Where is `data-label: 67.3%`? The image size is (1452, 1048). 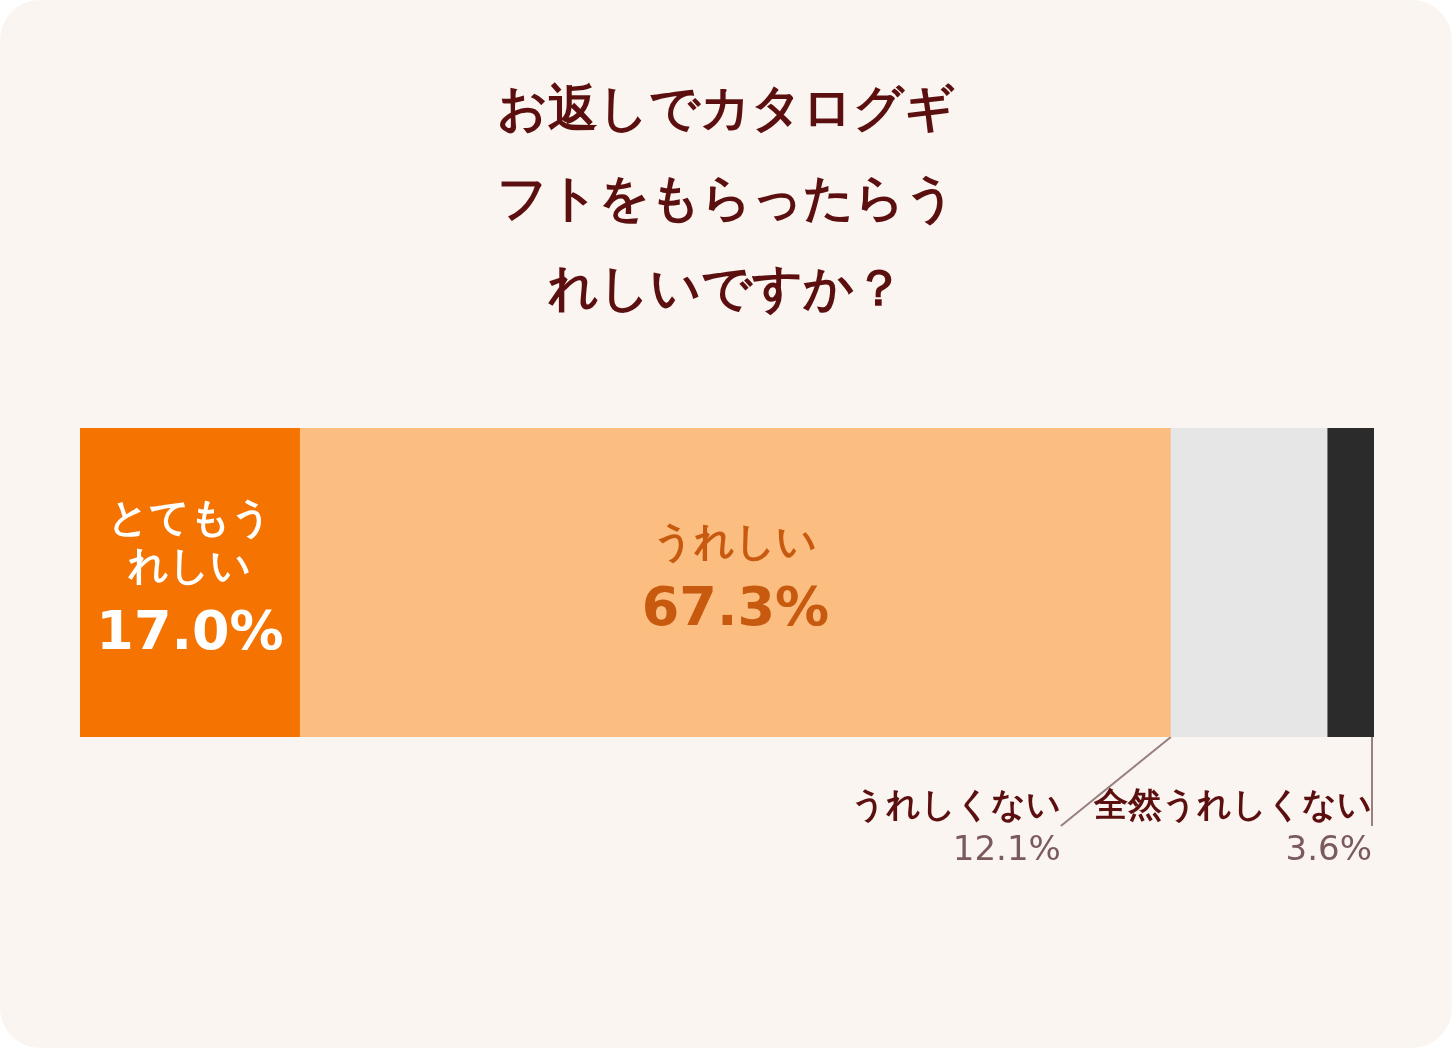
data-label: 67.3% is located at coordinates (735, 606).